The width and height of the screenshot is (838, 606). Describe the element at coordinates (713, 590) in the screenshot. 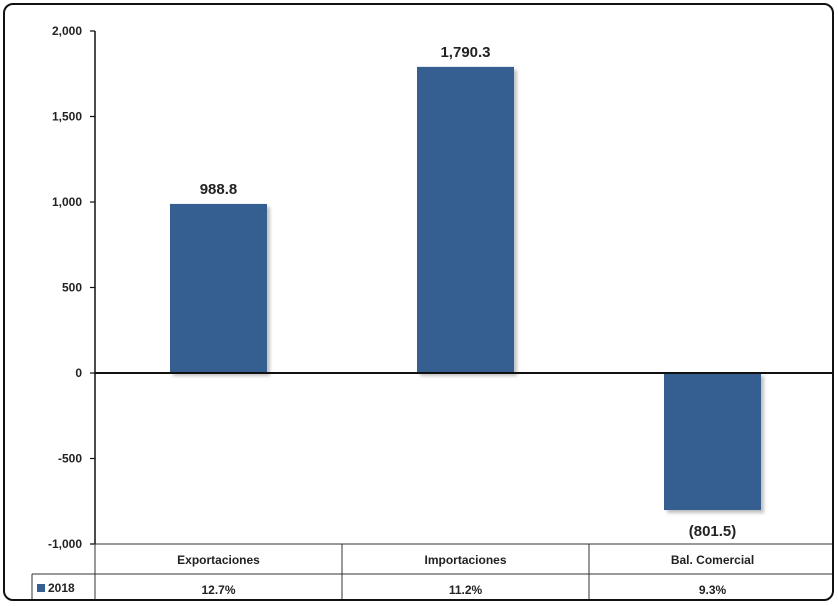

I see `table-value: 9.3%` at that location.